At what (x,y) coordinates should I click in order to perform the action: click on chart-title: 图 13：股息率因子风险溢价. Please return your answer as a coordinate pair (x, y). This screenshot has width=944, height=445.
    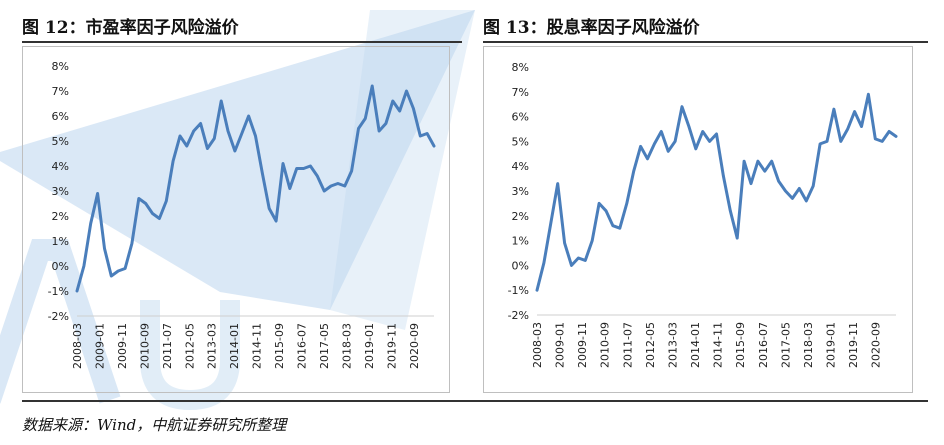
    Looking at the image, I should click on (591, 28).